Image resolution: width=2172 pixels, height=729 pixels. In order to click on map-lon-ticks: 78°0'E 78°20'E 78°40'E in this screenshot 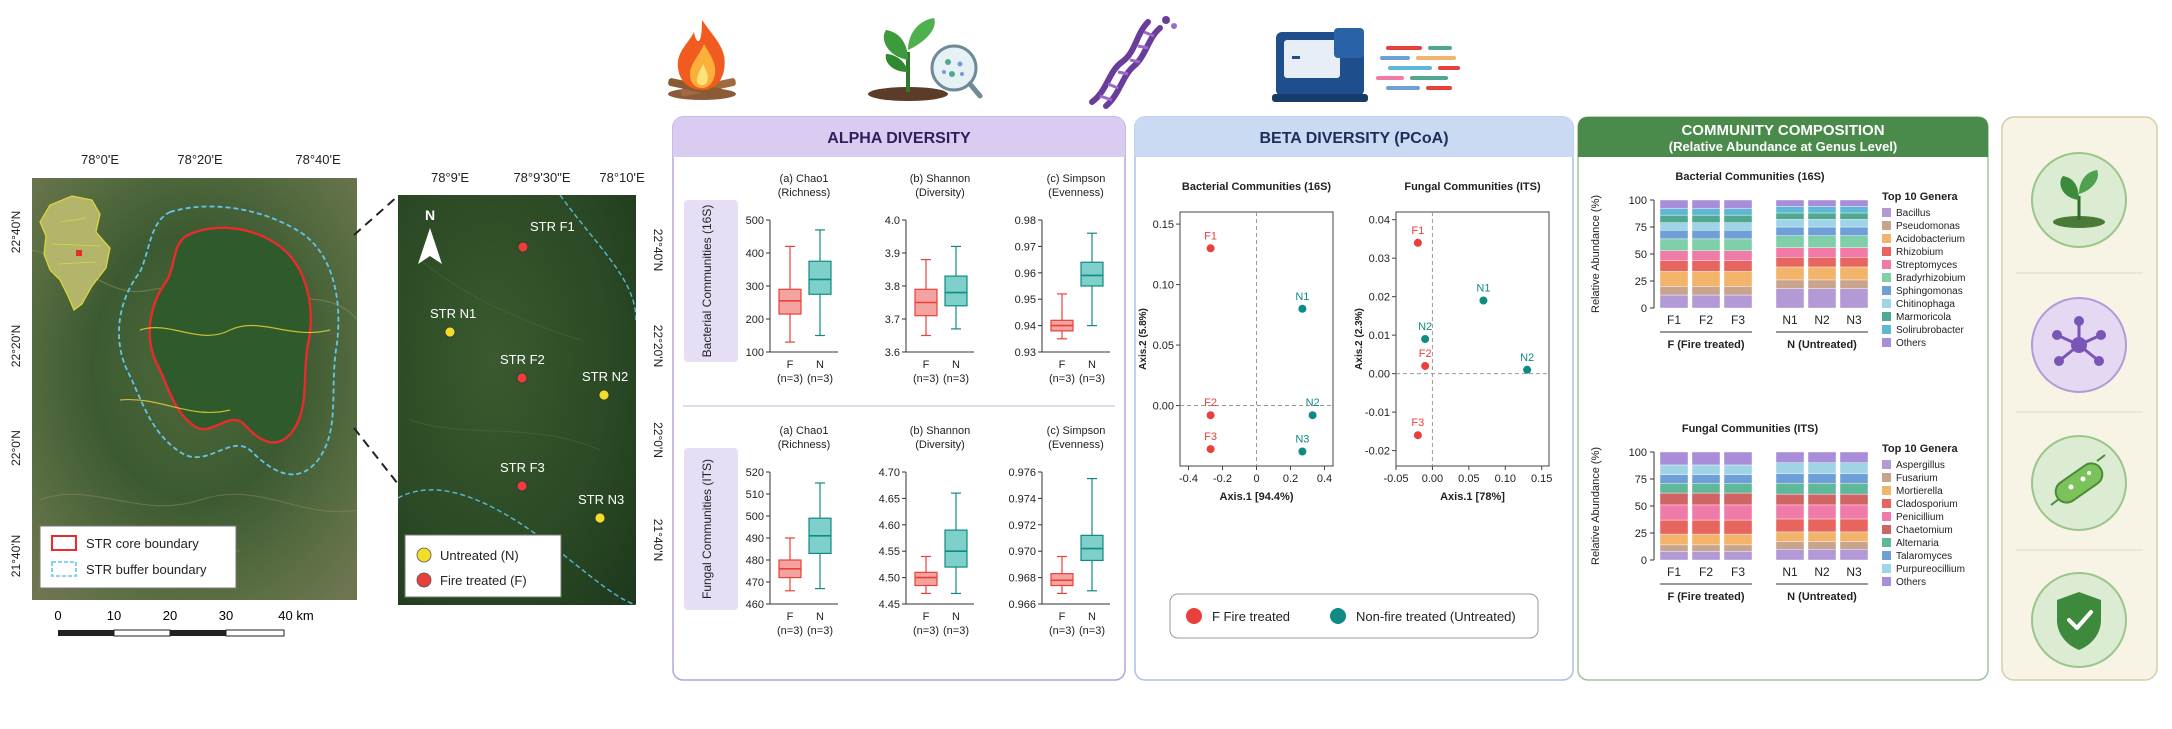, I will do `click(211, 159)`.